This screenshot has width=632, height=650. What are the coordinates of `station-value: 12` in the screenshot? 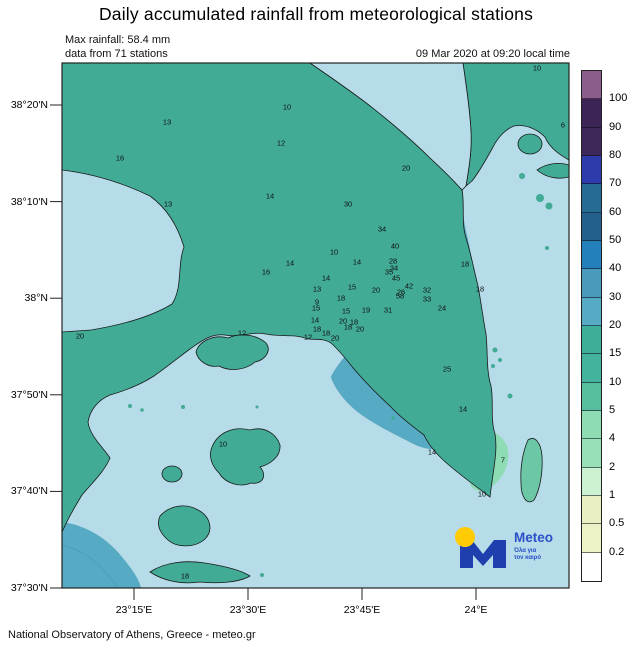 It's located at (242, 333).